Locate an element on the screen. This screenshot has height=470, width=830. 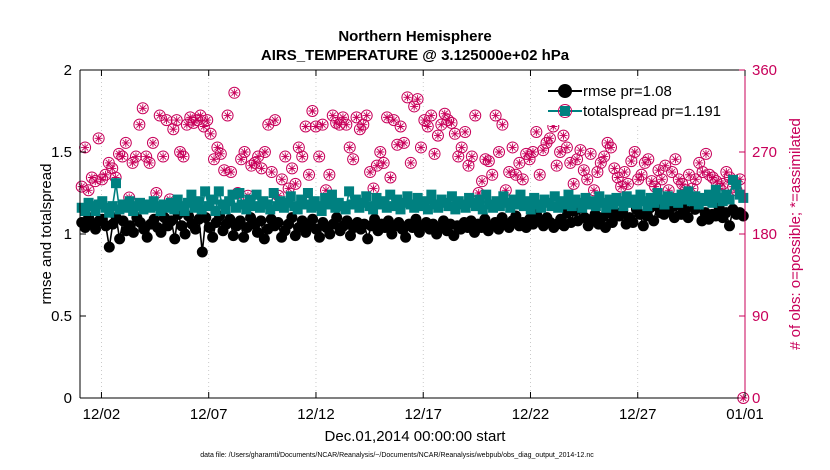
y-tick-right-label: 270 is located at coordinates (764, 152).